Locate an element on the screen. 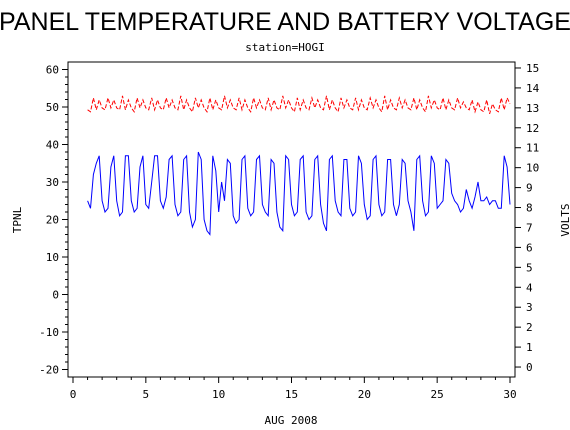 This screenshot has width=570, height=430. y-right-tick-label: 13 is located at coordinates (532, 108).